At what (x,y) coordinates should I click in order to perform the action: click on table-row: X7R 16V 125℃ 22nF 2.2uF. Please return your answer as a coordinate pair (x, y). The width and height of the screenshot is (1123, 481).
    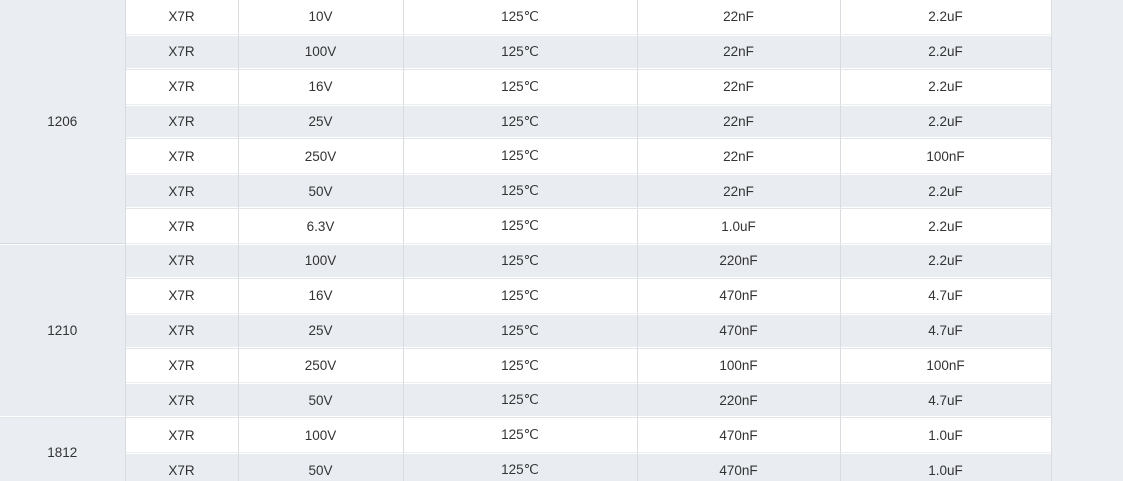
    Looking at the image, I should click on (561, 87).